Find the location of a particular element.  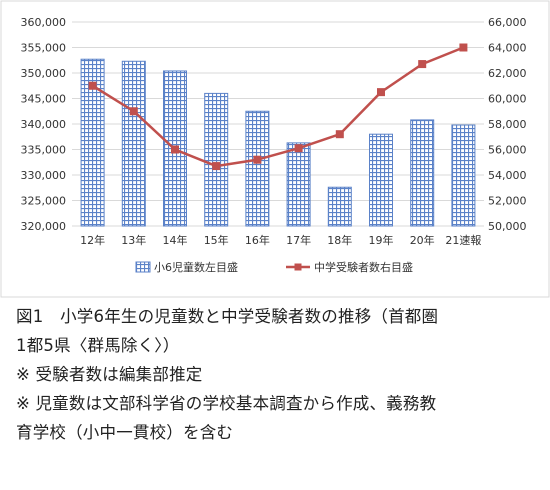

right-tick-label: 60,000 is located at coordinates (507, 99).